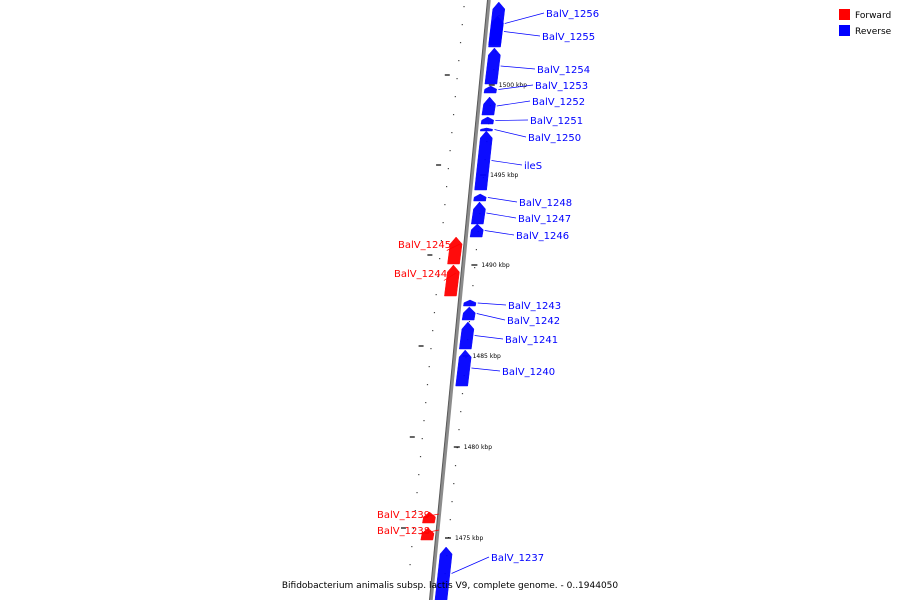  What do you see at coordinates (460, 300) in the screenshot?
I see `genome-backbone` at bounding box center [460, 300].